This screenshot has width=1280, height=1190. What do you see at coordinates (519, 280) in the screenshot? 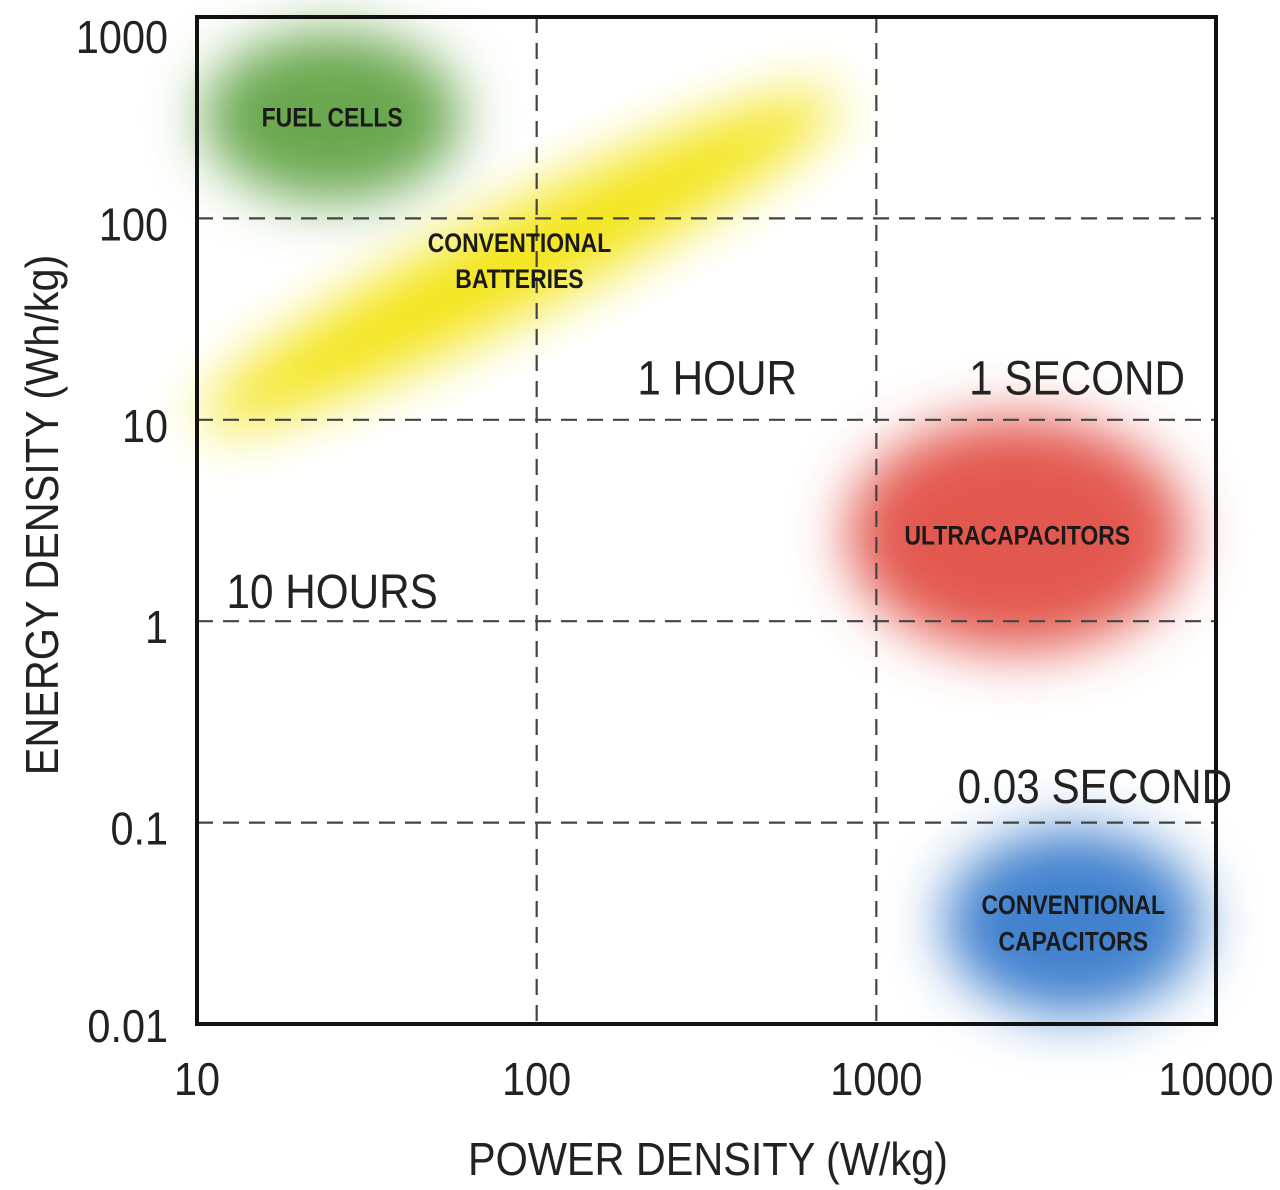
I see `region-label-conventional-batteries: BATTERIES` at bounding box center [519, 280].